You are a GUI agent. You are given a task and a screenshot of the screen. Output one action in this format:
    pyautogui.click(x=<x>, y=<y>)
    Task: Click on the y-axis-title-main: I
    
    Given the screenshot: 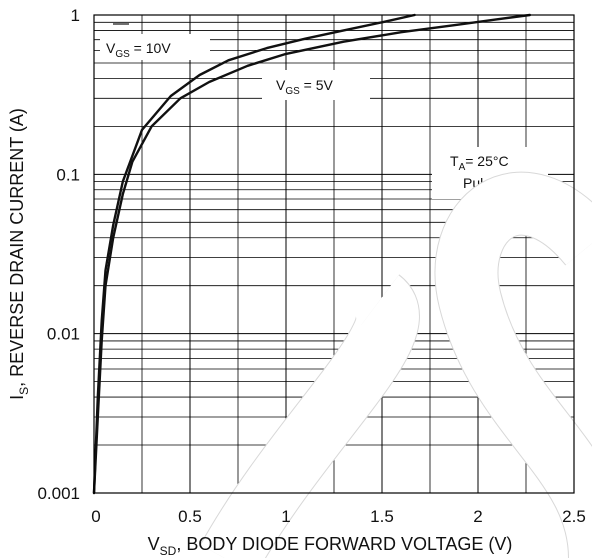 What is the action you would take?
    pyautogui.click(x=17, y=397)
    